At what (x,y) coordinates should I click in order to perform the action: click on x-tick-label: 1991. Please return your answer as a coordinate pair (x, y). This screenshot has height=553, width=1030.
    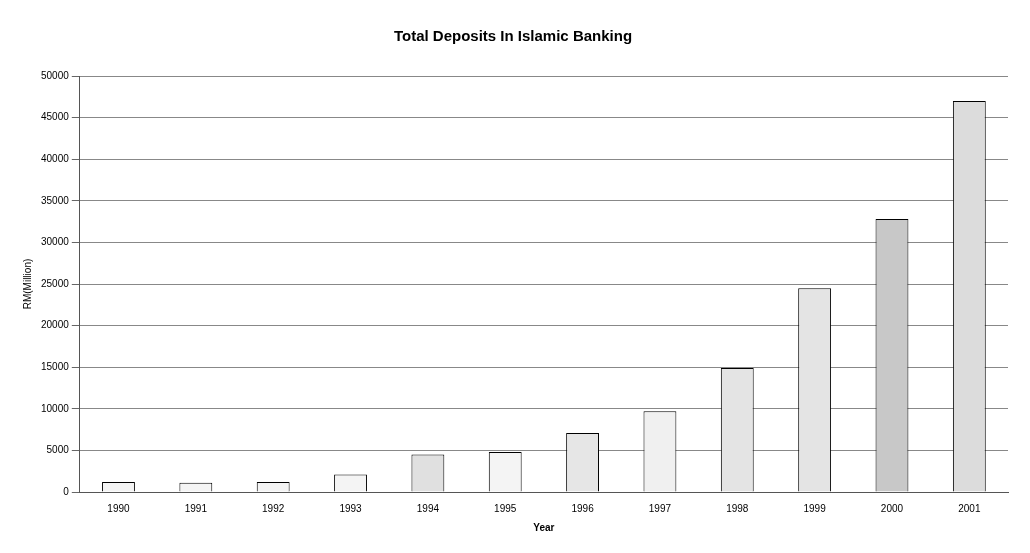
    Looking at the image, I should click on (196, 508).